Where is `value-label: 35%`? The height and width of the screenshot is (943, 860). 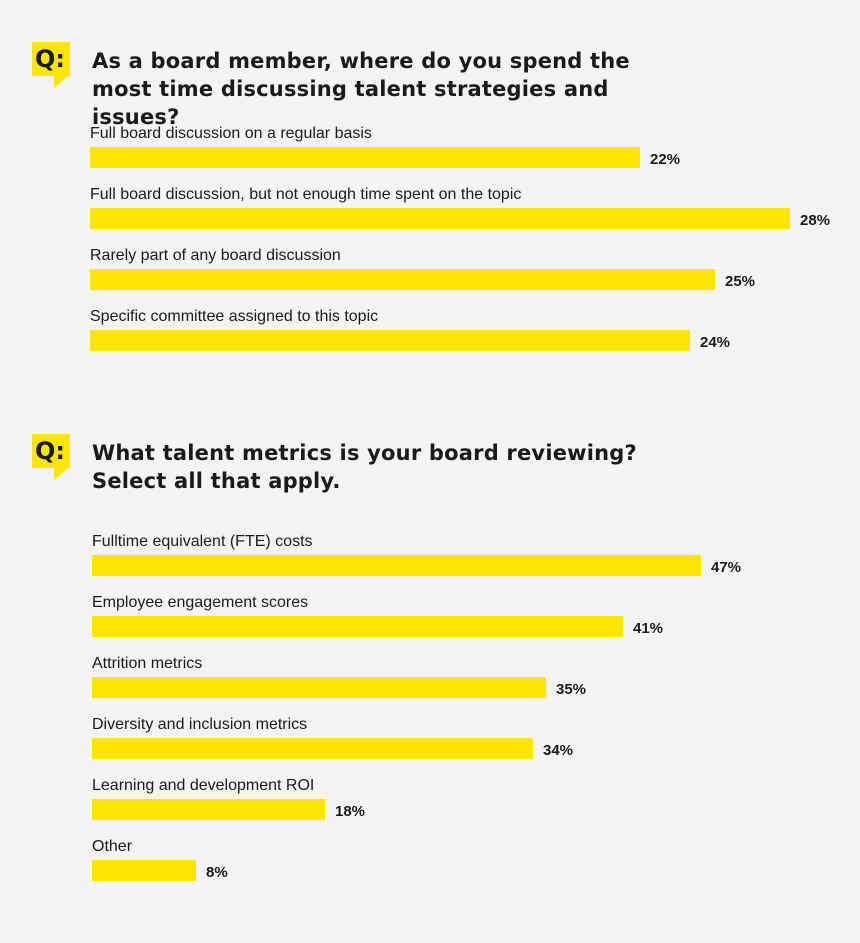
value-label: 35% is located at coordinates (571, 689).